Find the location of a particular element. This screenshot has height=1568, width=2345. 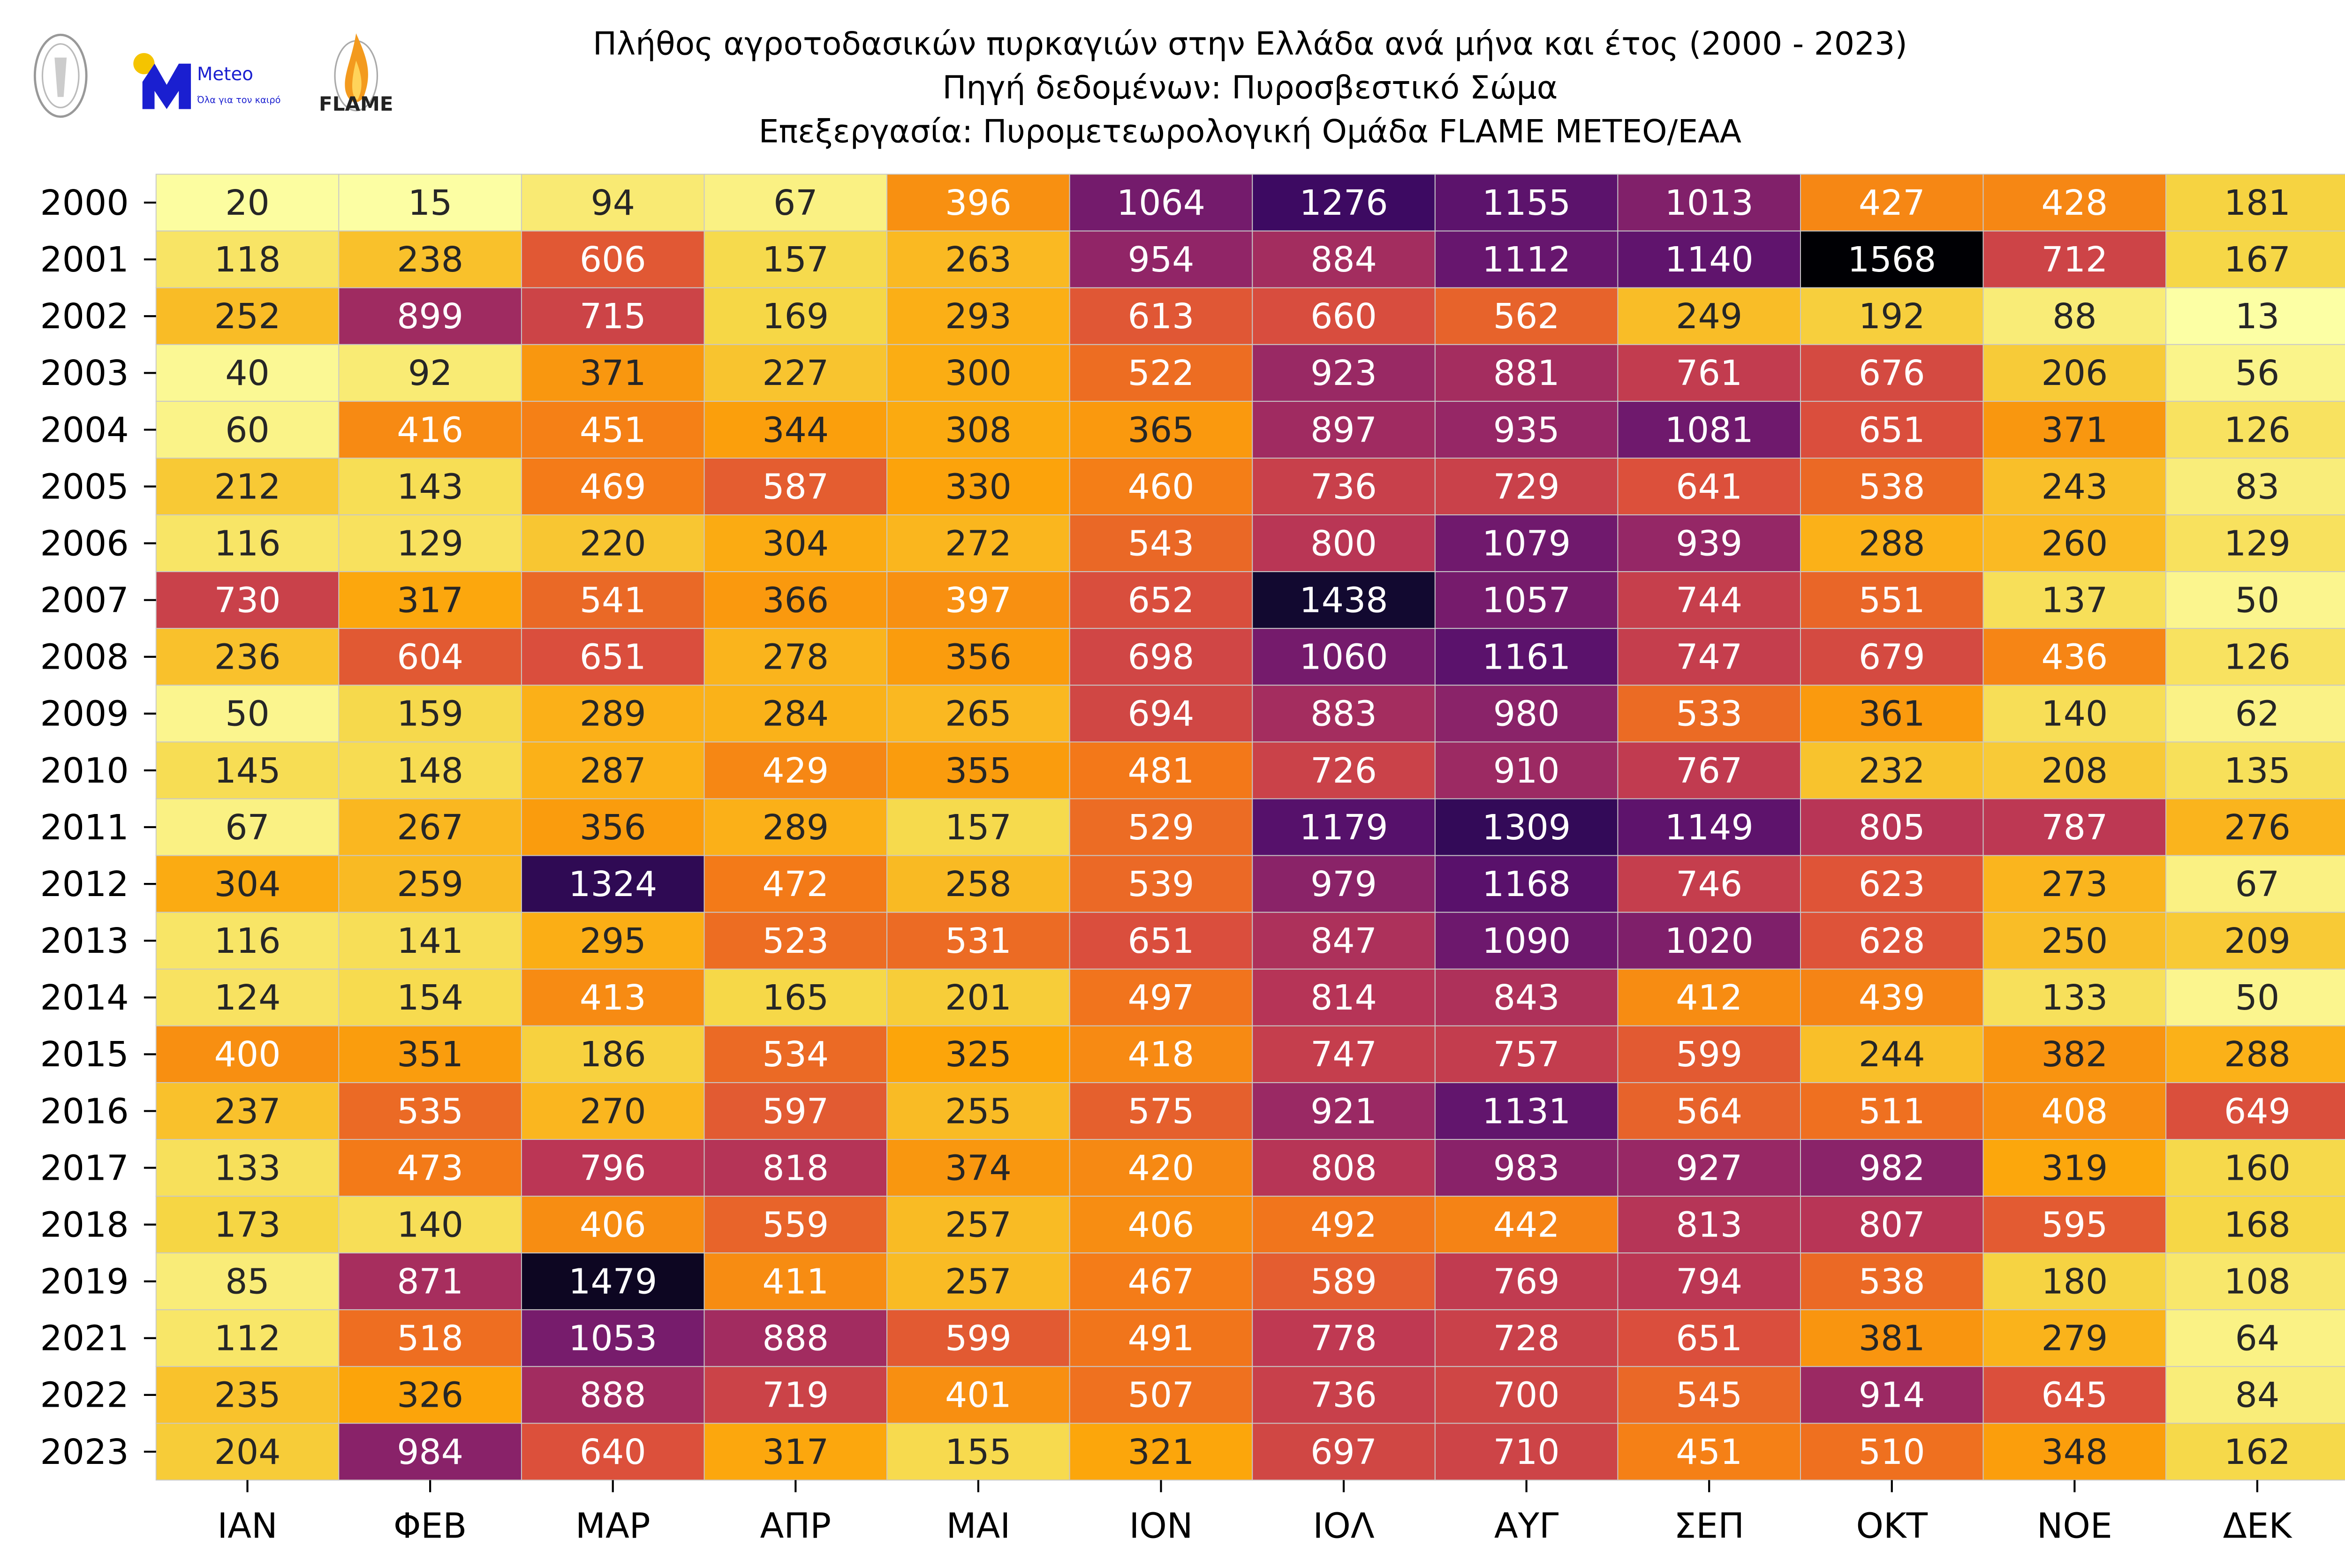

cell-value-label: 529 is located at coordinates (1161, 827).